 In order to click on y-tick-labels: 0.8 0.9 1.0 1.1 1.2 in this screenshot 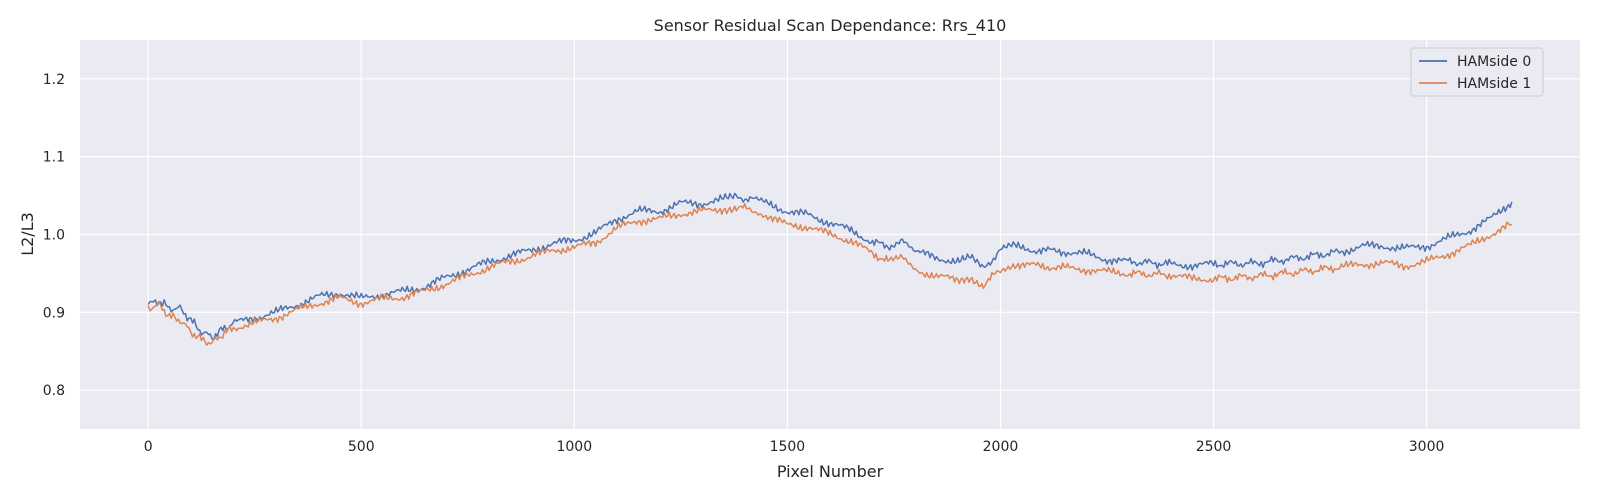, I will do `click(54, 235)`.